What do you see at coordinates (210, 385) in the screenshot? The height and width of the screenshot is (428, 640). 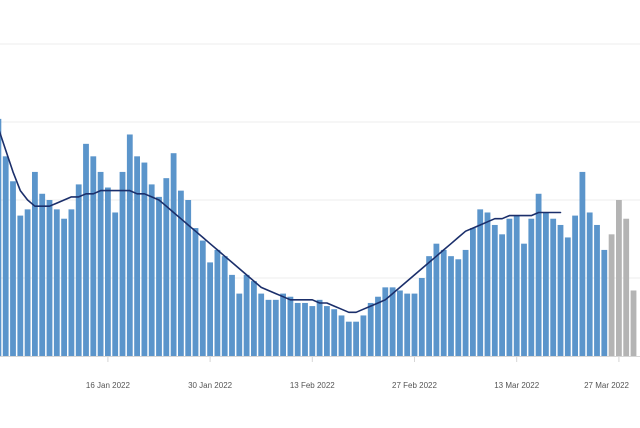 I see `x-tick-label: 30 Jan 2022` at bounding box center [210, 385].